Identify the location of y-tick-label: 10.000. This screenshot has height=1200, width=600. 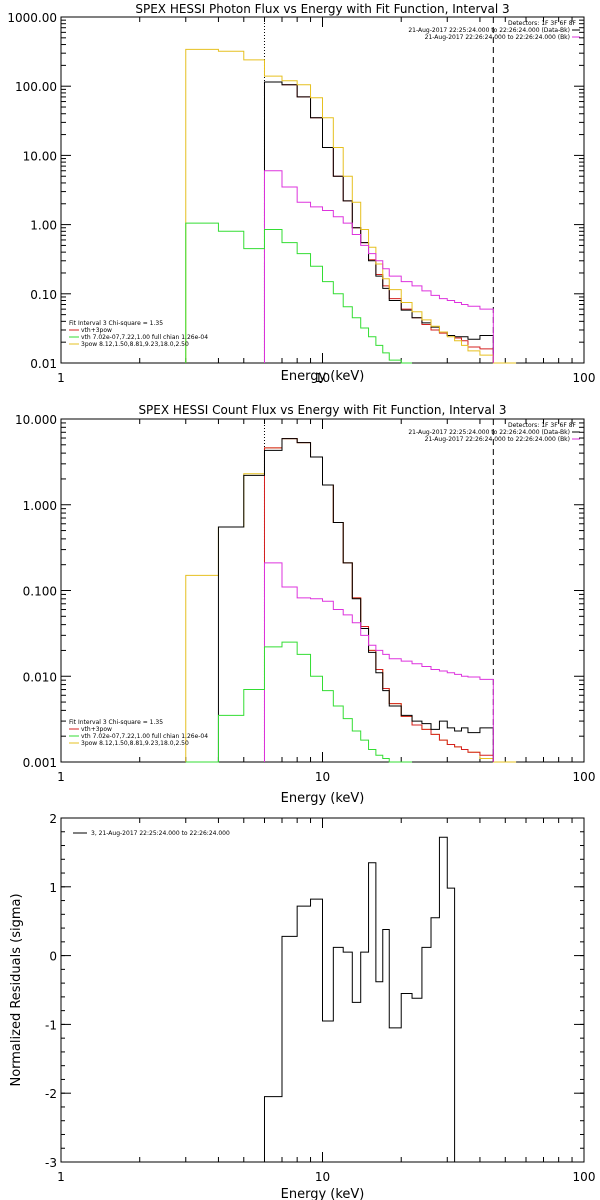
(36, 420).